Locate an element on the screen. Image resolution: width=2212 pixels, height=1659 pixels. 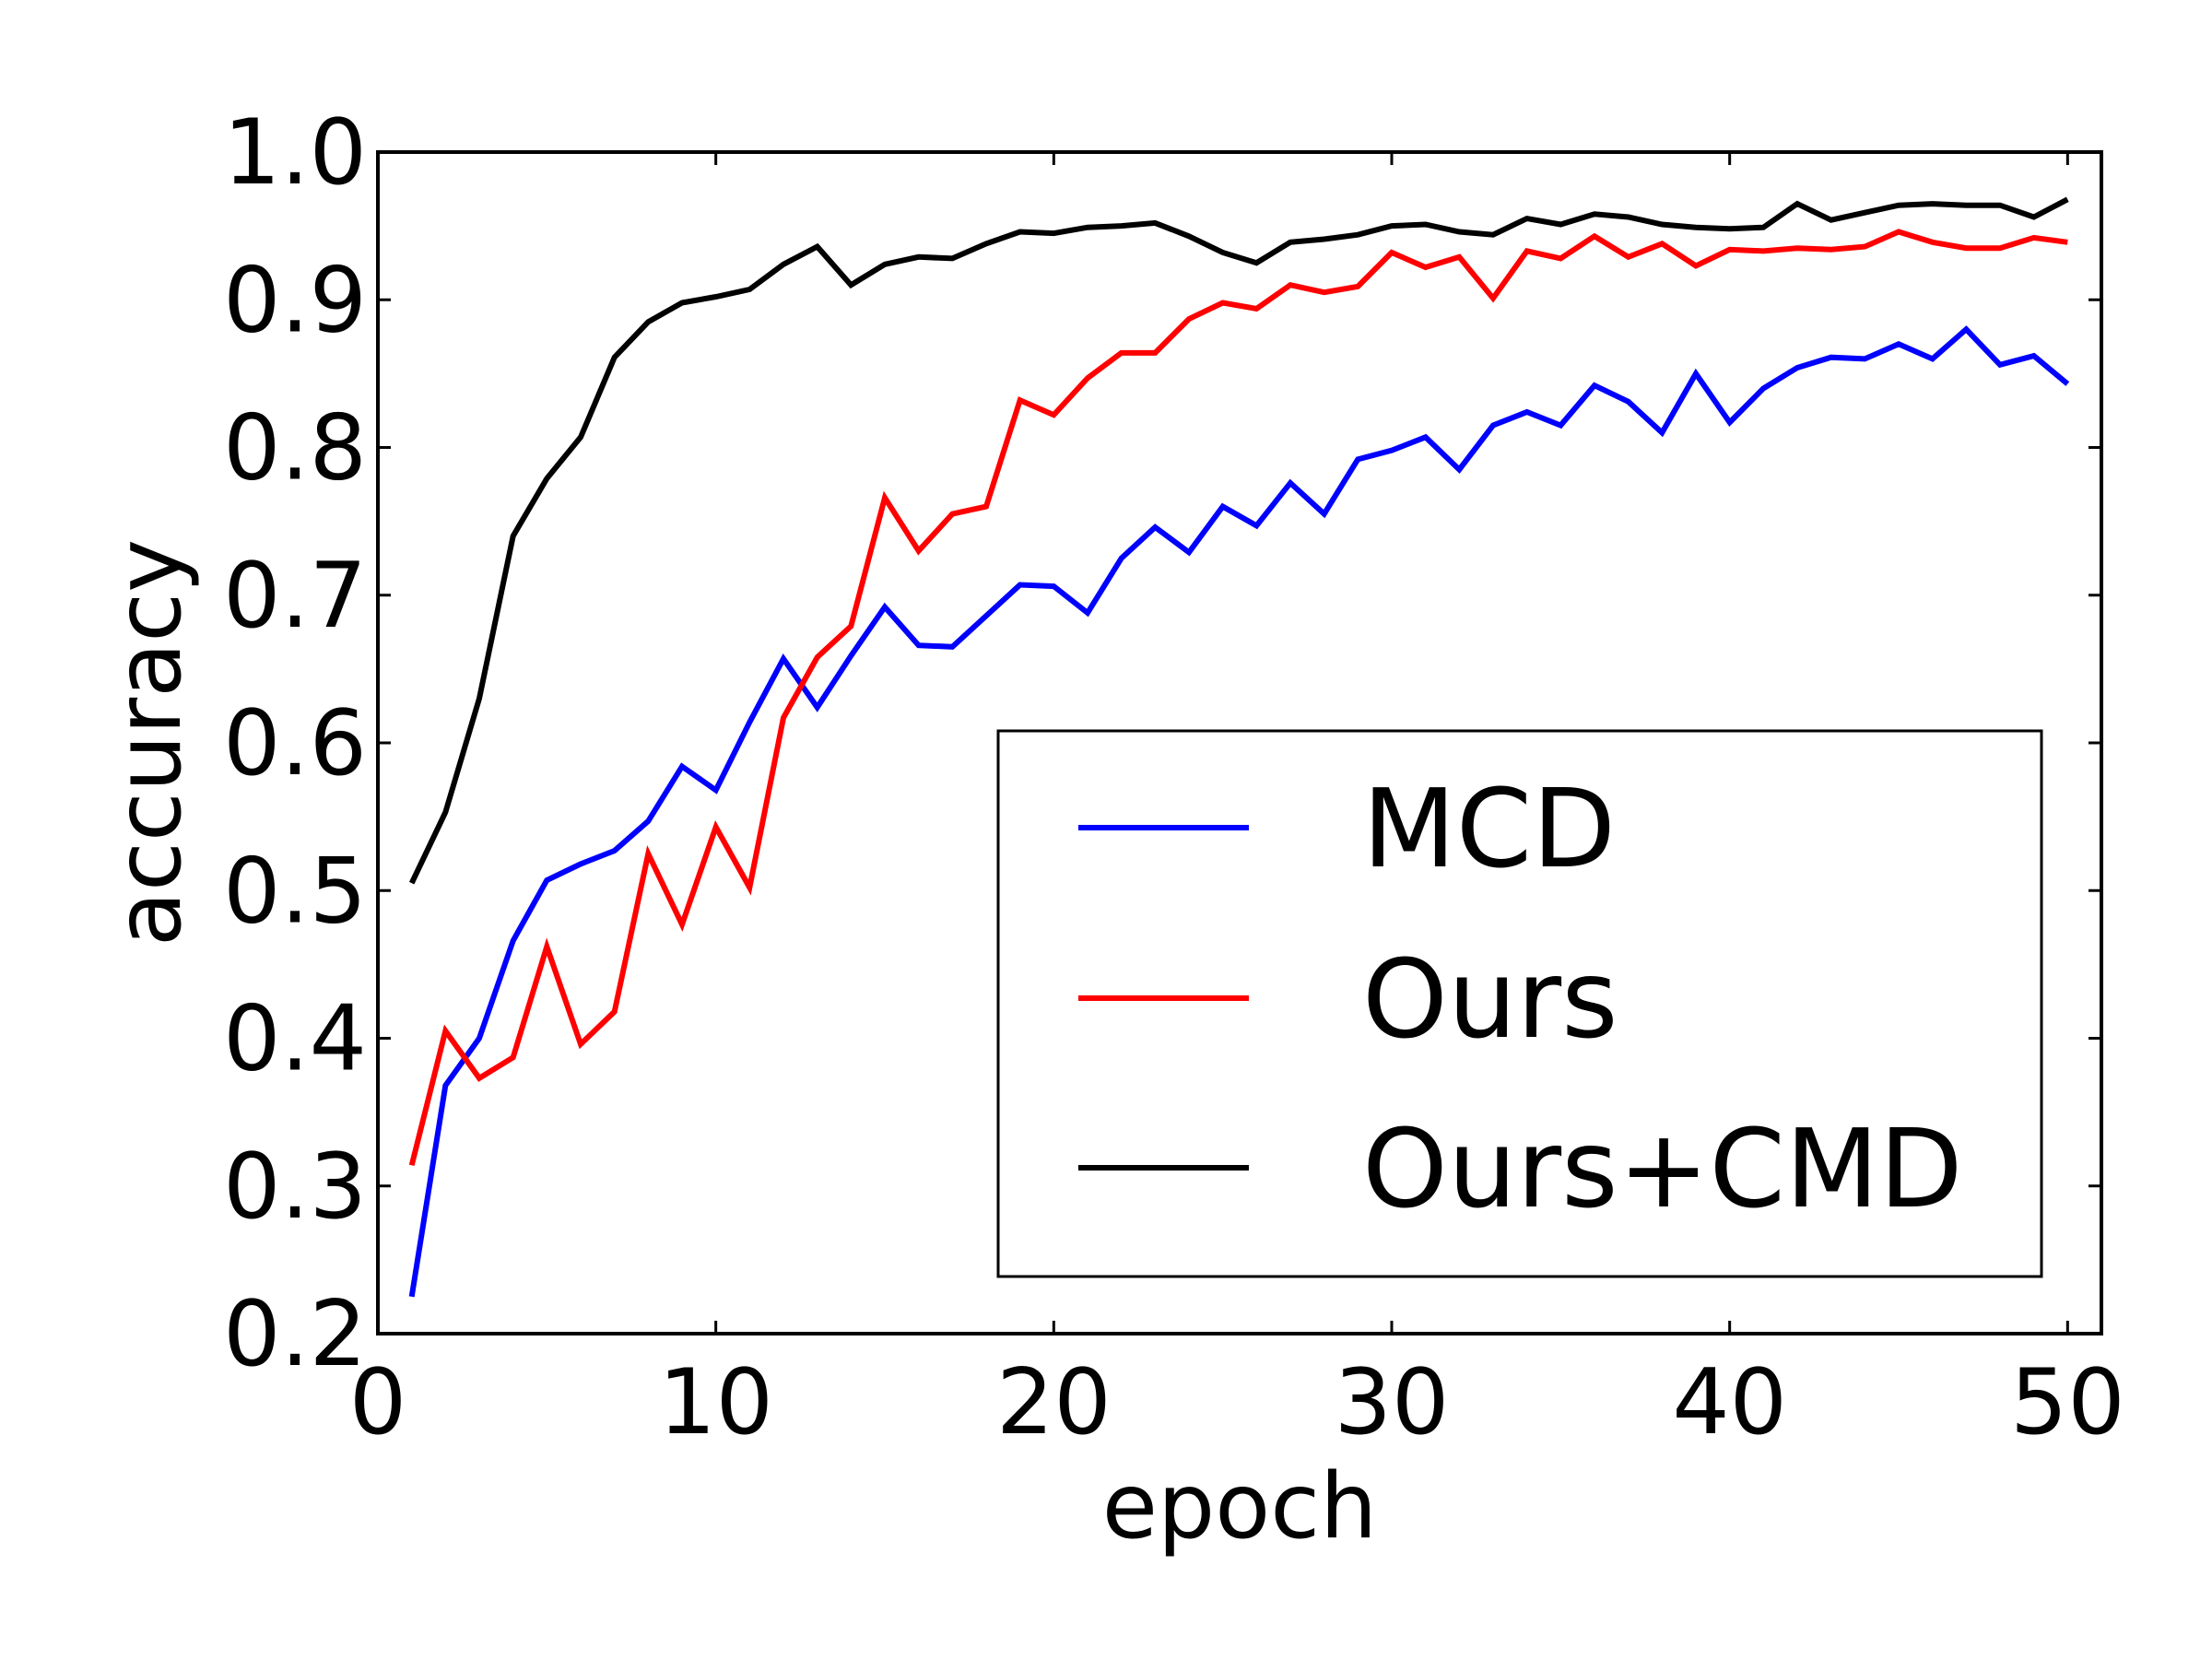
y-tick-label: 0.5 is located at coordinates (295, 891).